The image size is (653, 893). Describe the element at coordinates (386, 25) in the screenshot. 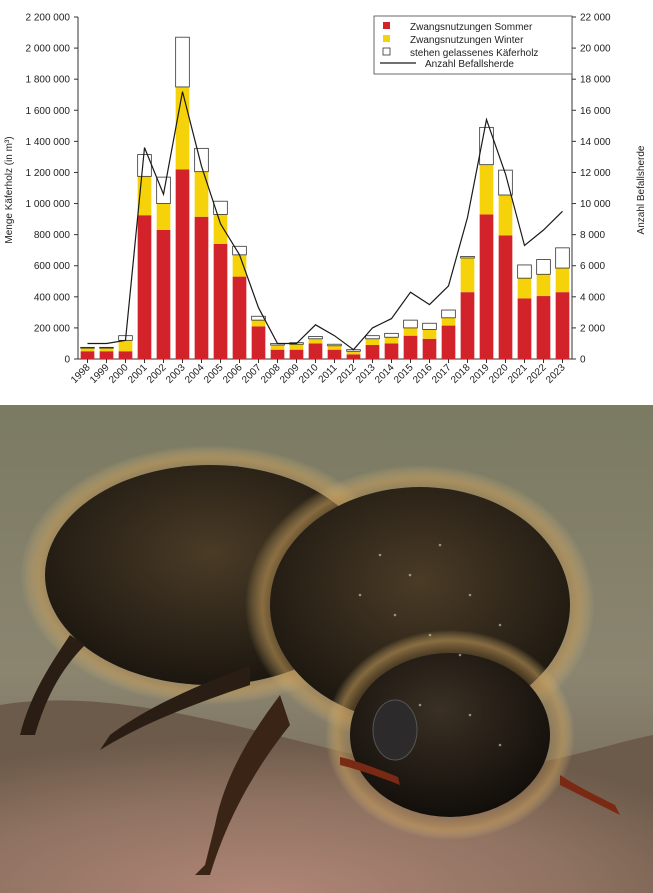

I see `legend-swatch-sommer` at that location.